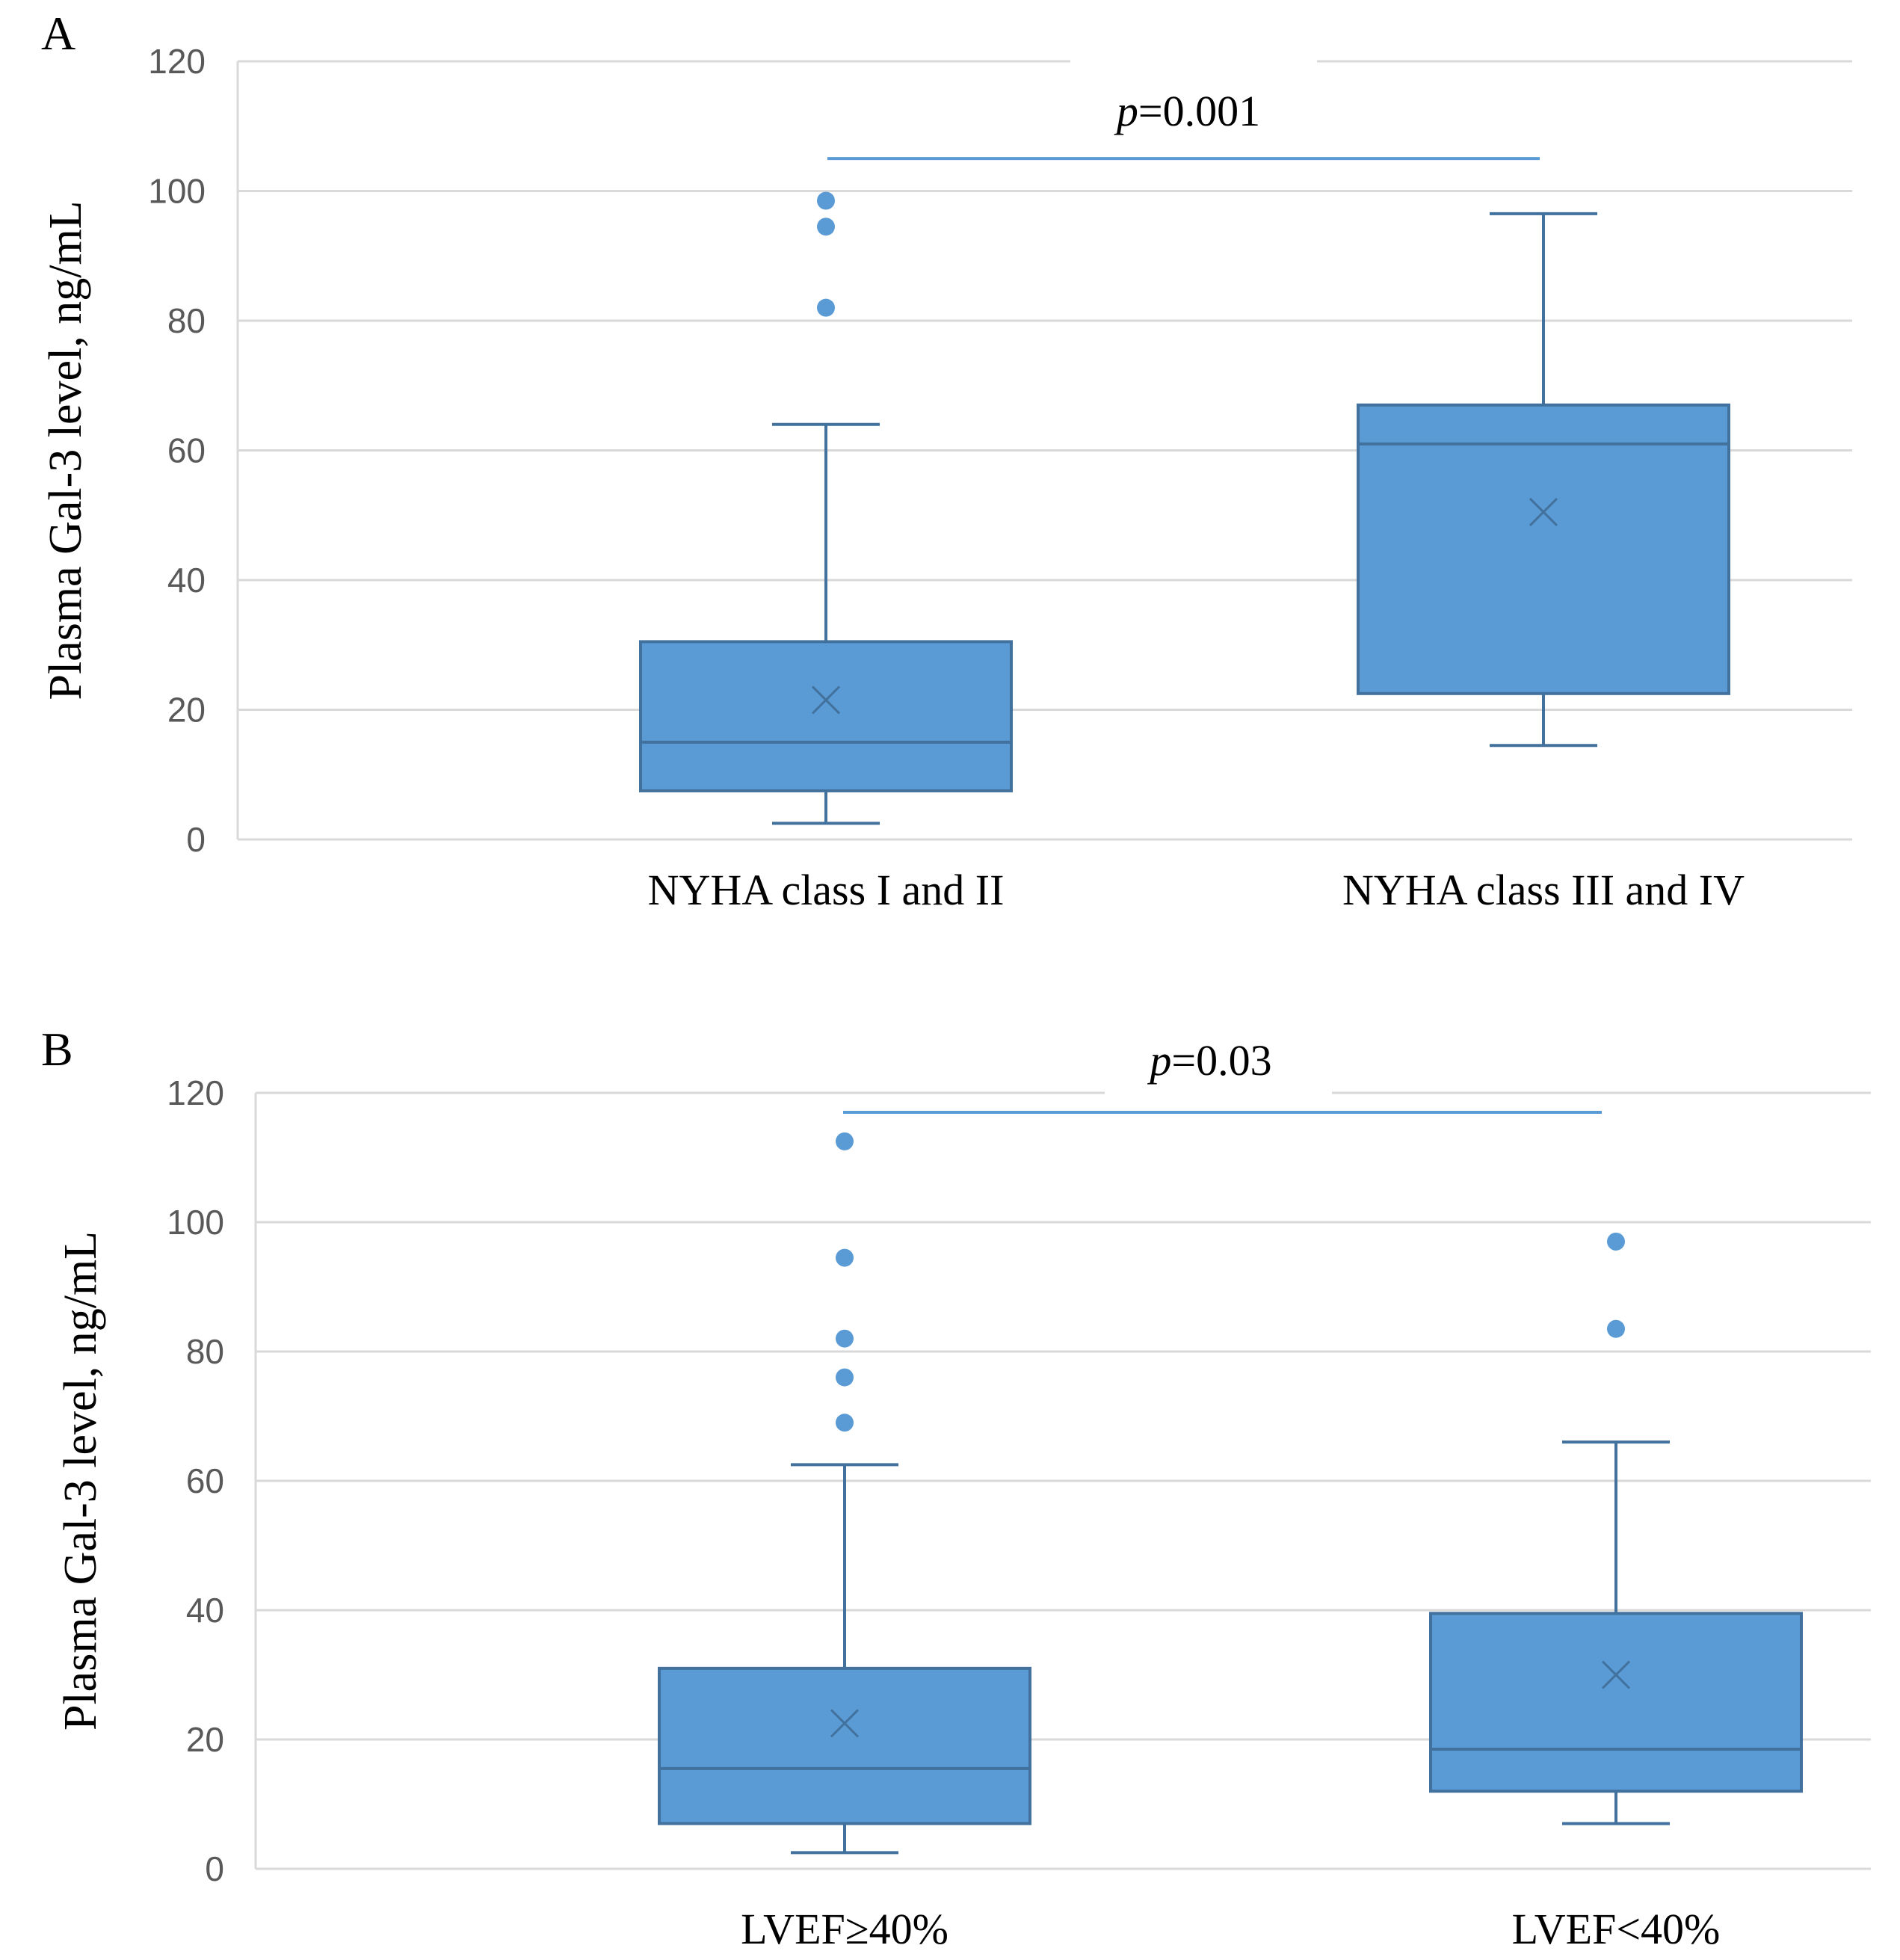  I want to click on category-label: NYHA class III and IV, so click(1543, 890).